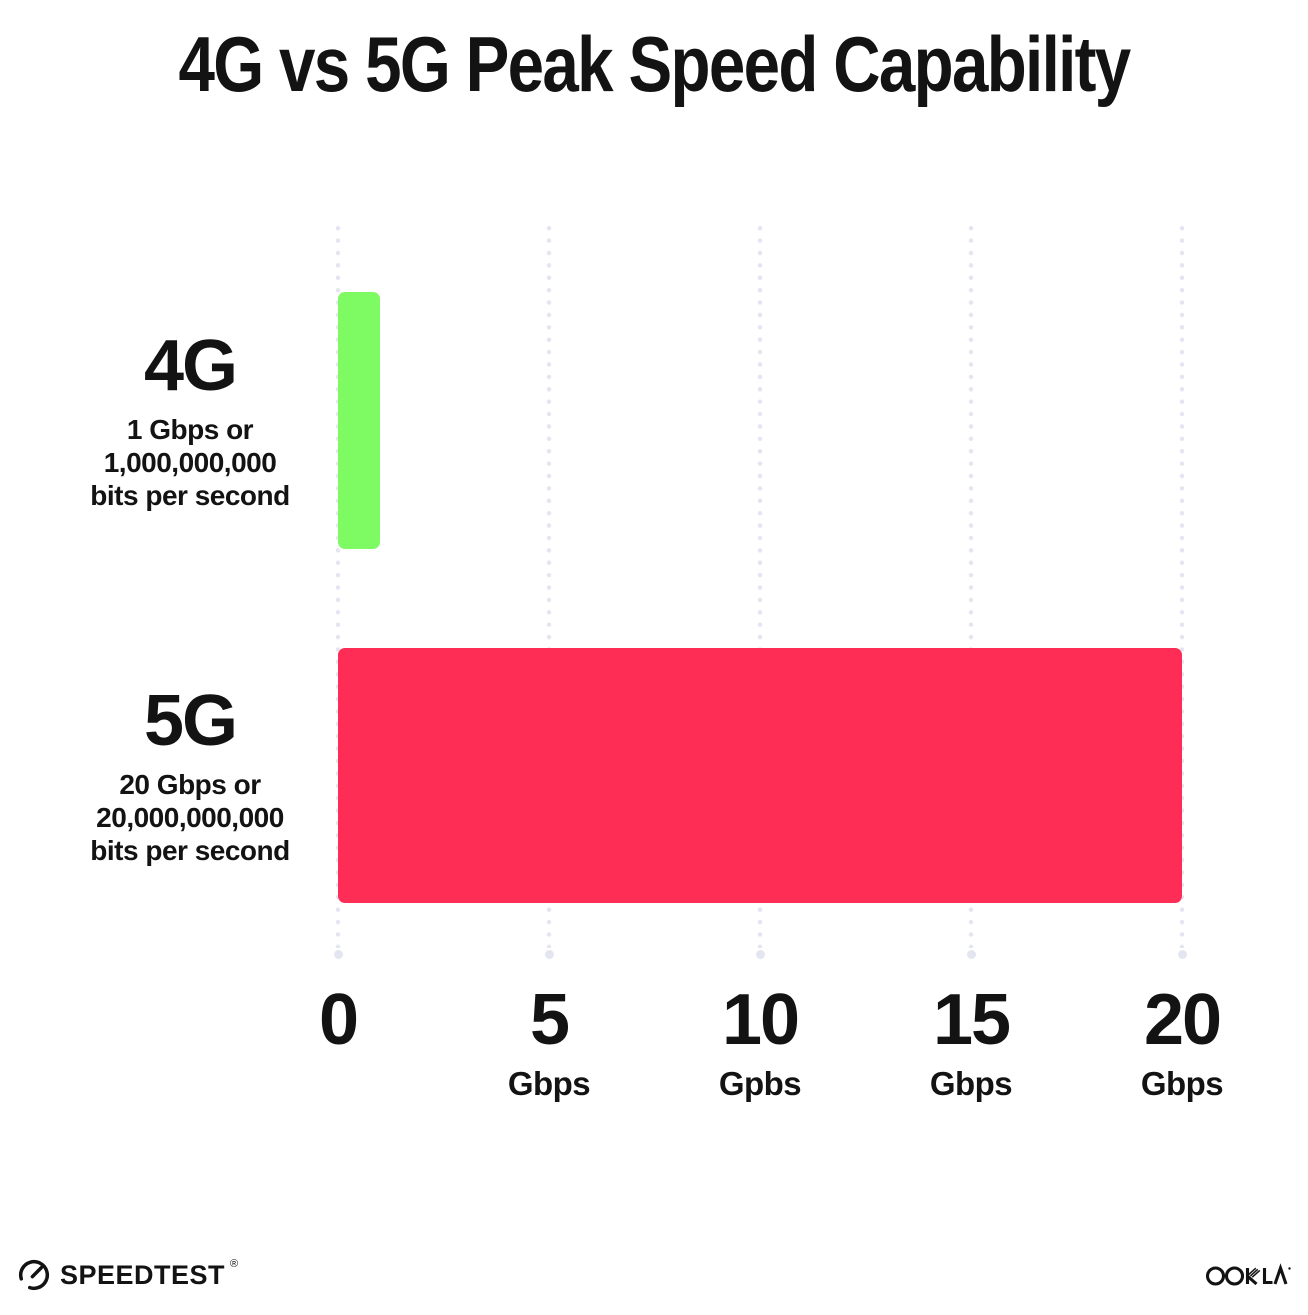 The width and height of the screenshot is (1308, 1315). I want to click on x-tick-value: 20, so click(1182, 1020).